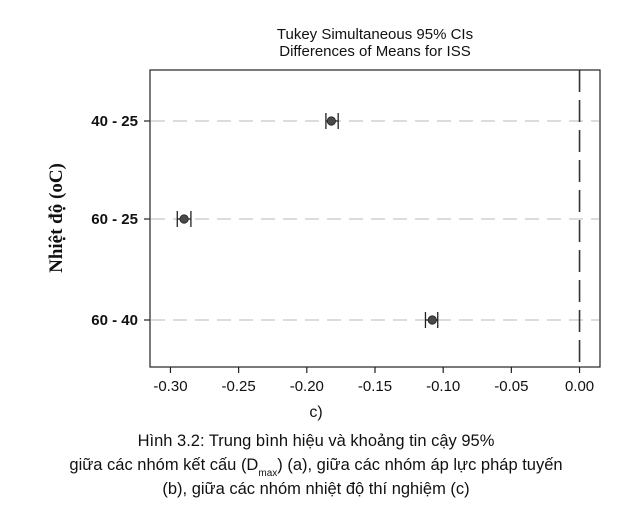 The height and width of the screenshot is (521, 632). Describe the element at coordinates (170, 386) in the screenshot. I see `x-tick-label: -0.30` at that location.